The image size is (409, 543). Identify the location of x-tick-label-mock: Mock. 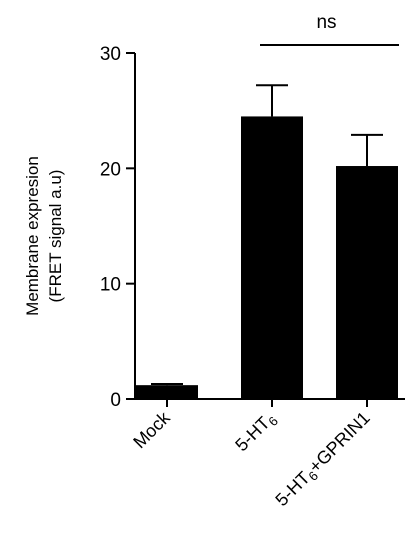
(151, 429).